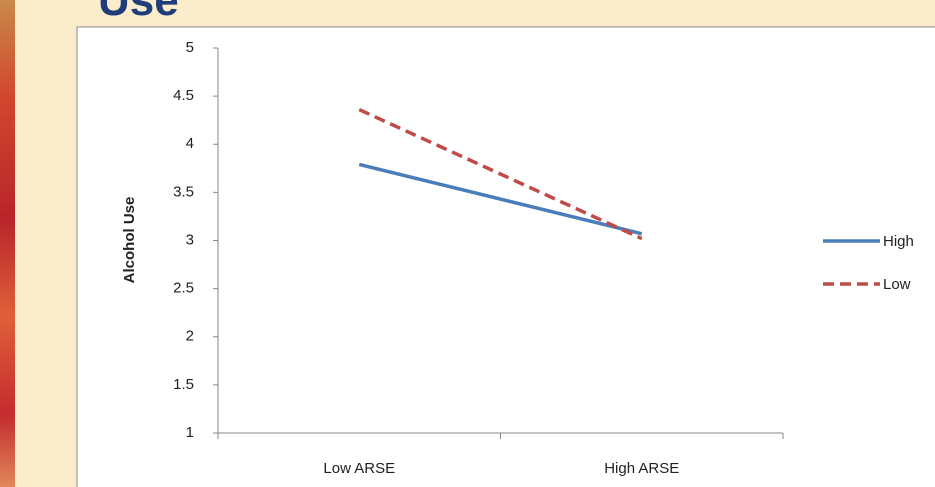 The height and width of the screenshot is (487, 935). Describe the element at coordinates (898, 241) in the screenshot. I see `legend-label: High` at that location.